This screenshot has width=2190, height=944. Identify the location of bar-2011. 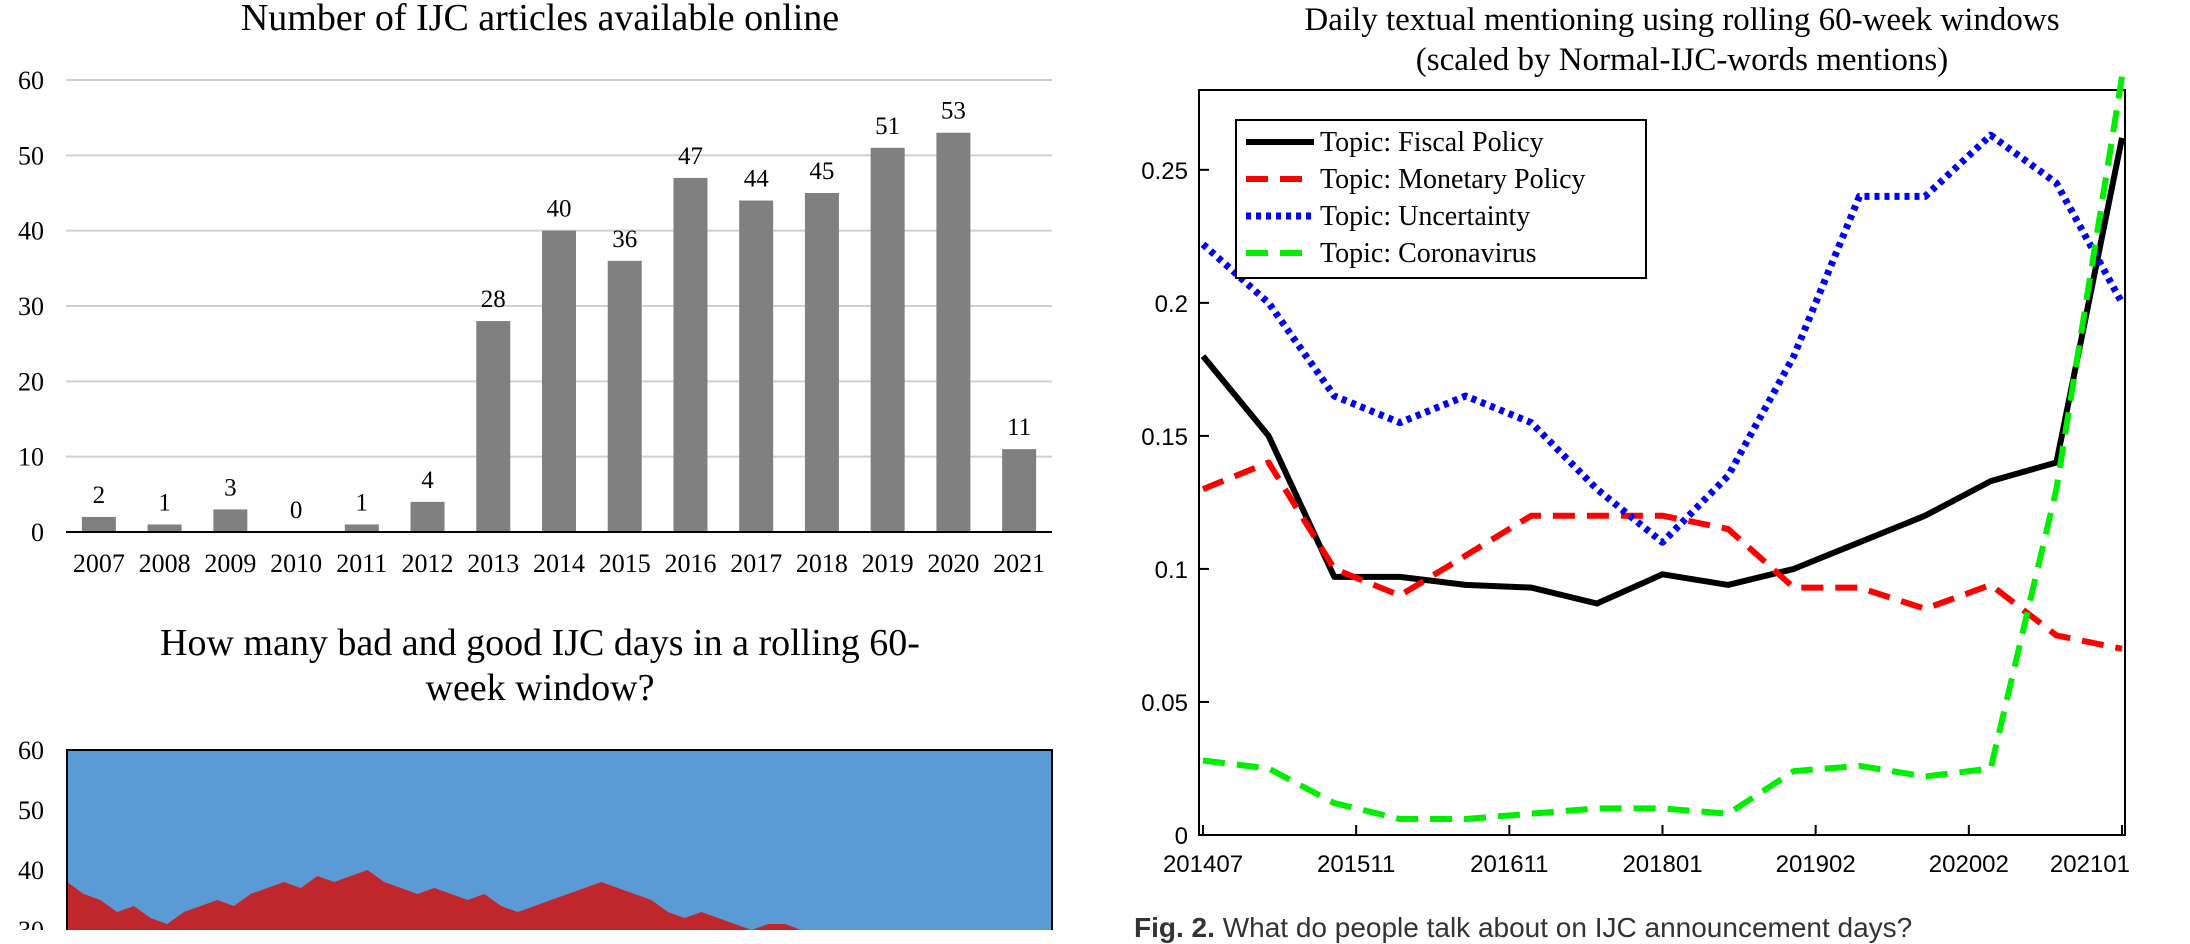
(361, 528).